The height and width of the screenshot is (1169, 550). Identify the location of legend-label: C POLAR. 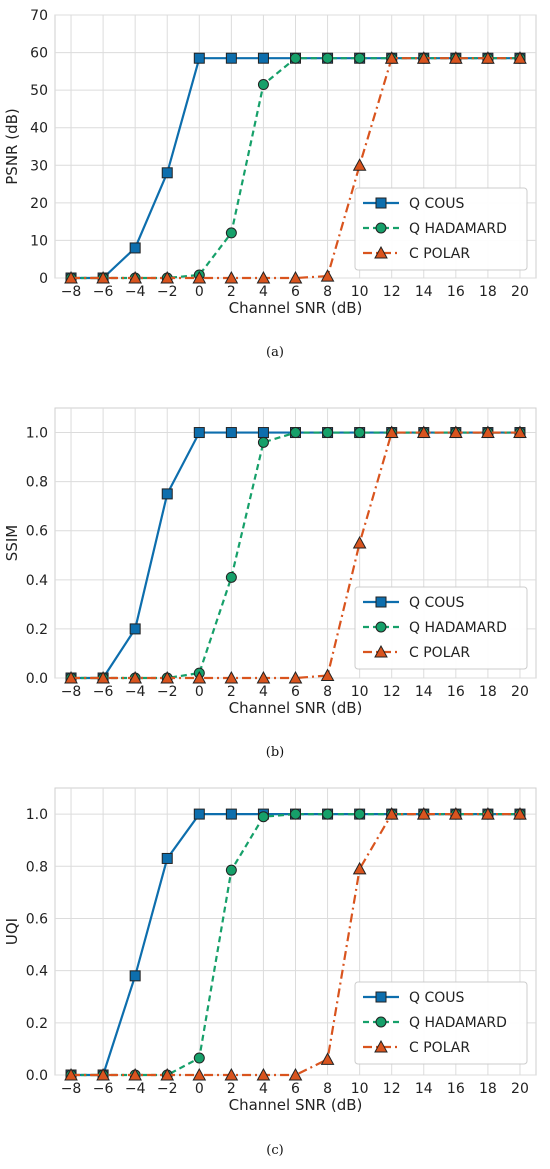
(439, 1048).